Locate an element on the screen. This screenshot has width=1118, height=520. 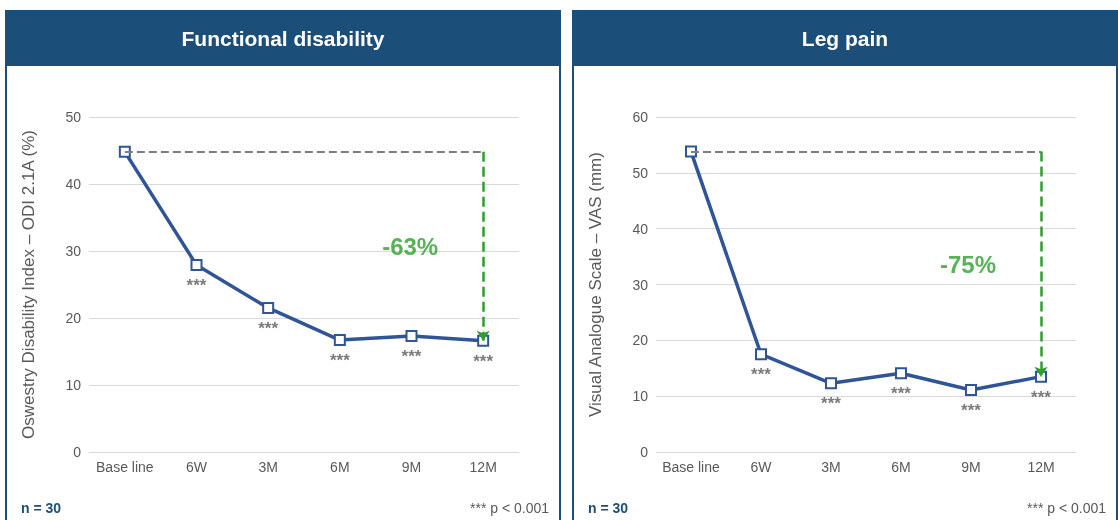
y-axis-title: Oswestry Disability Index – ODI 2.1A (%) is located at coordinates (28, 284).